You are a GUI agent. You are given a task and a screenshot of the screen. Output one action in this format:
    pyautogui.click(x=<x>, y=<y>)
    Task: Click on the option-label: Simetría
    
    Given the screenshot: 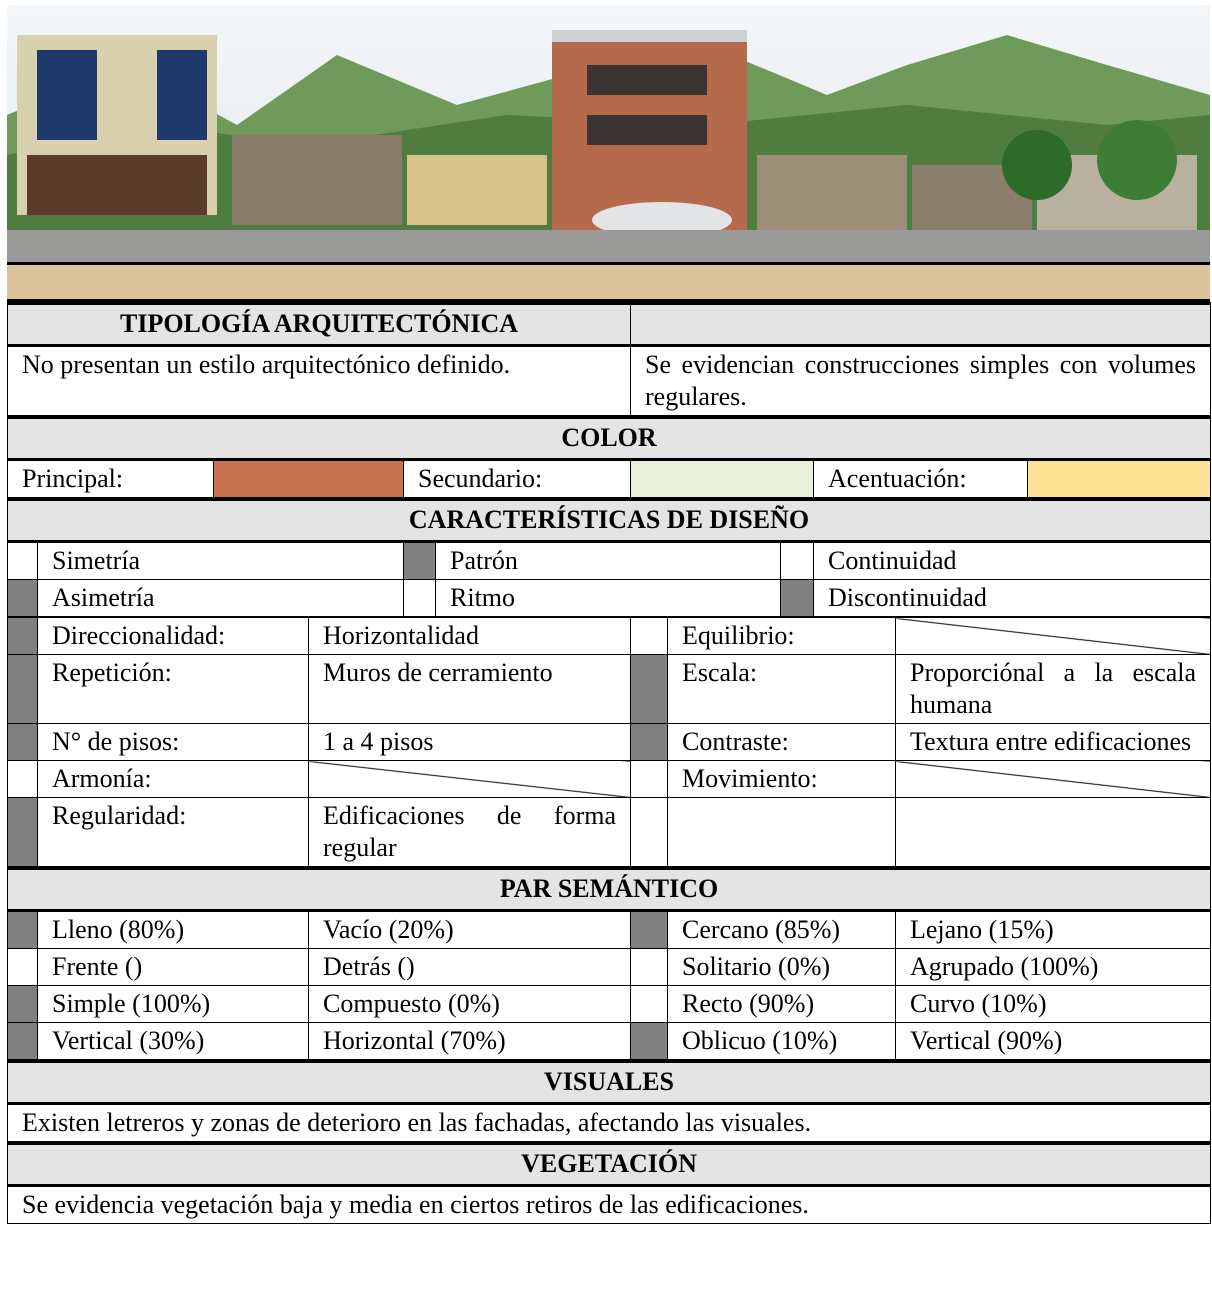 What is the action you would take?
    pyautogui.click(x=220, y=560)
    